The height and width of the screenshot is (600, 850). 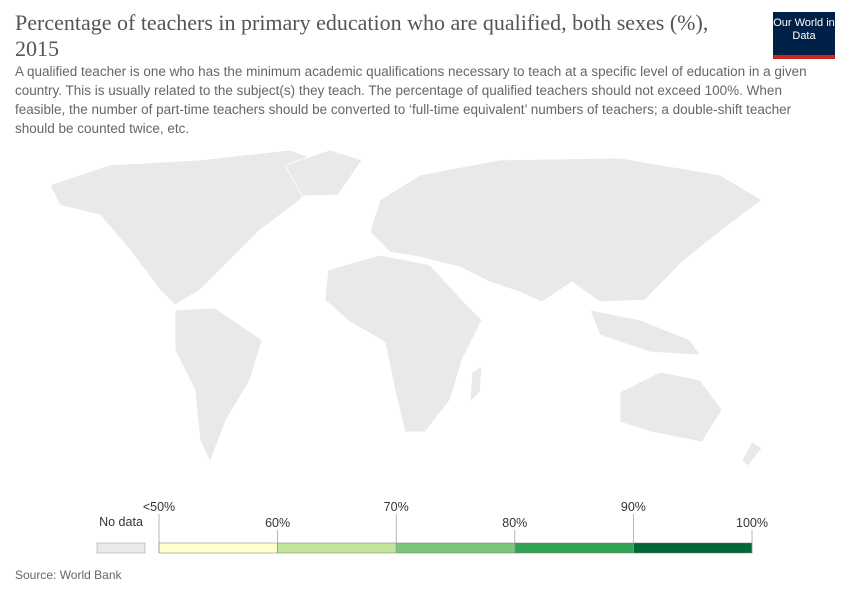 I want to click on legend-label: 70%, so click(x=396, y=507).